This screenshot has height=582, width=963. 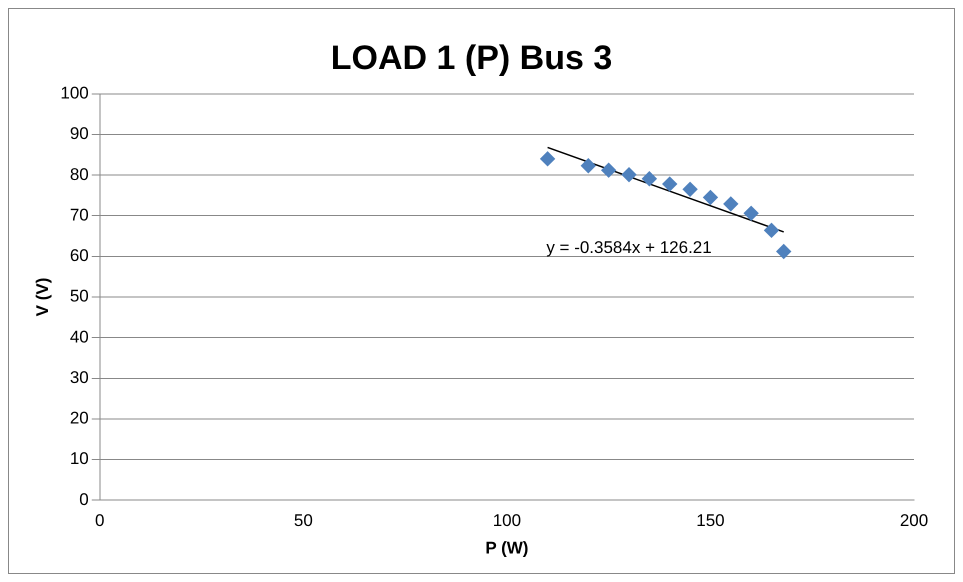 I want to click on y-tick-label: 50, so click(x=79, y=296).